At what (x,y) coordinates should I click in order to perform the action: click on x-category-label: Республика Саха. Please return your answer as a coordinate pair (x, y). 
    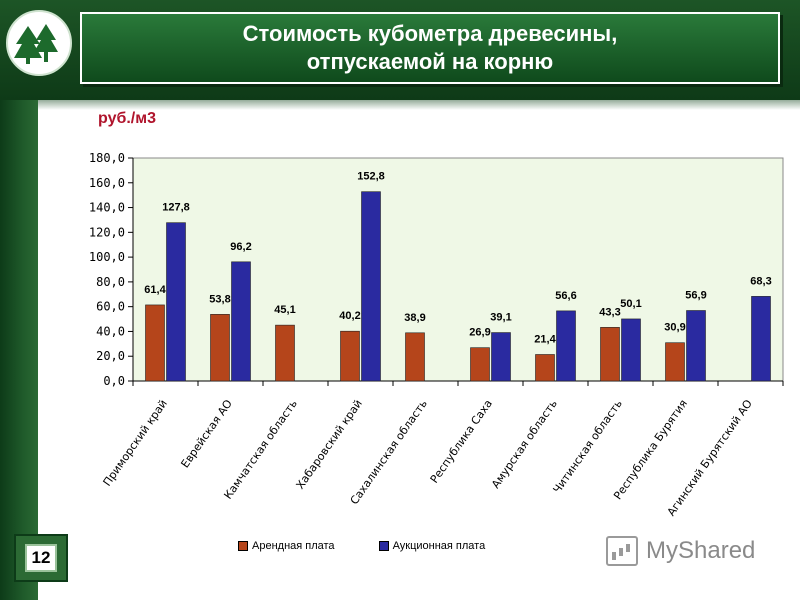
    Looking at the image, I should click on (461, 441).